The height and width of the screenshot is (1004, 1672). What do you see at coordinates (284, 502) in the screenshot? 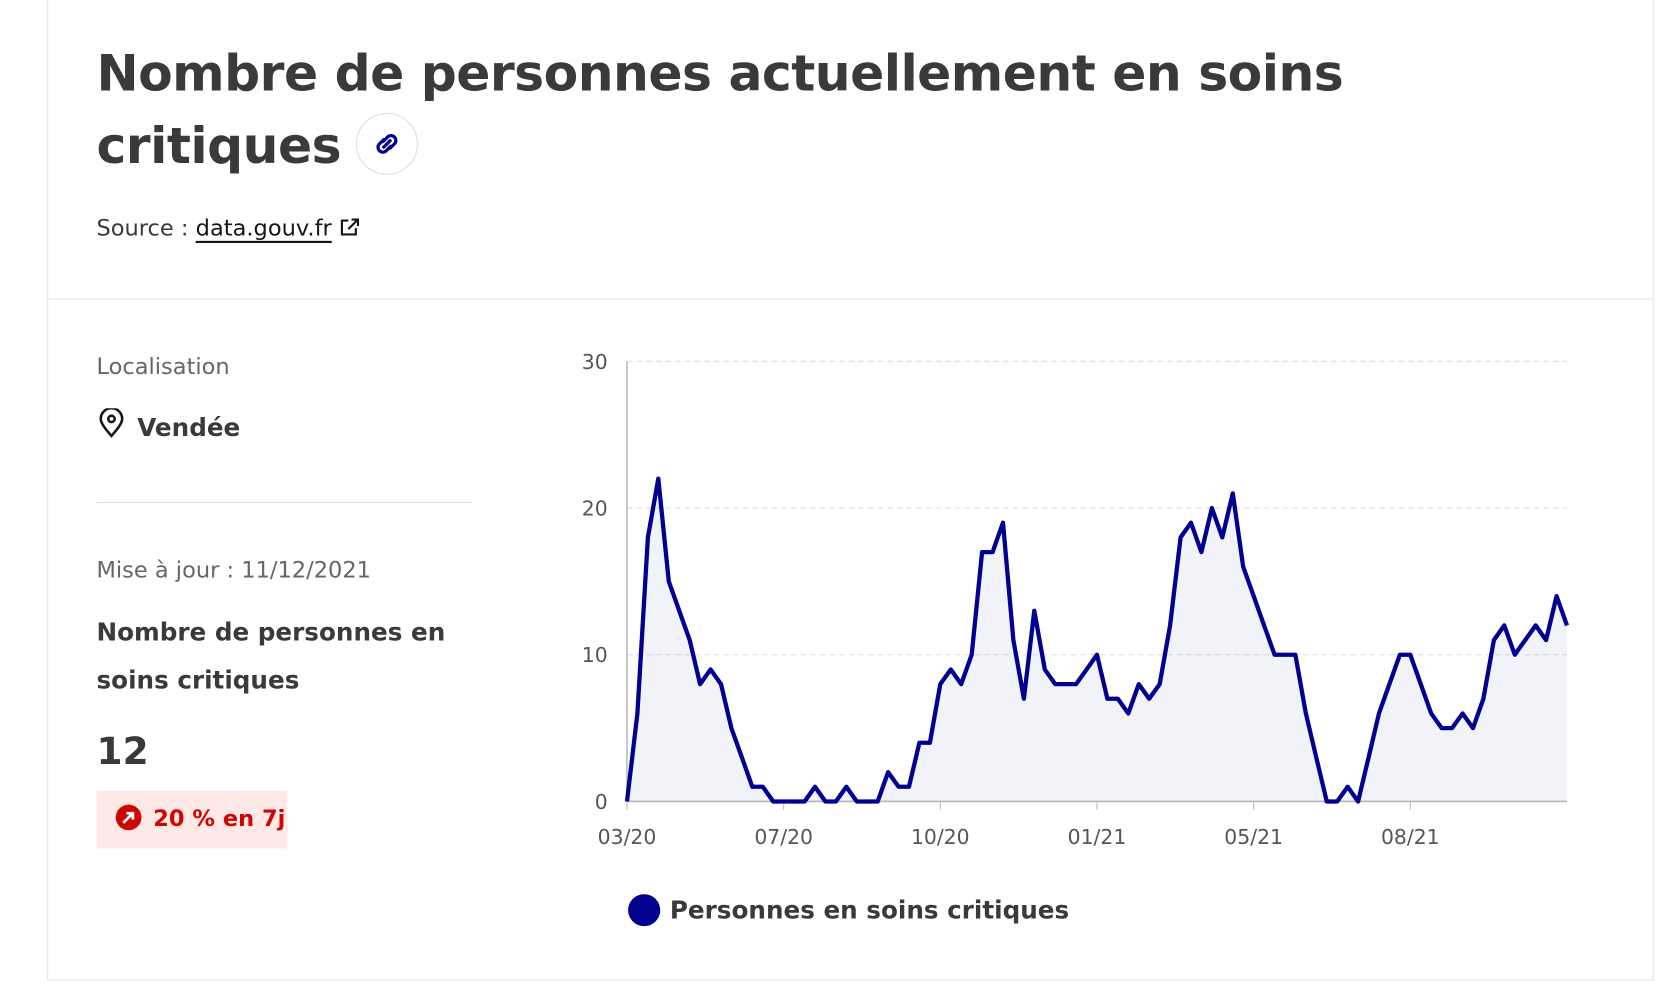
I see `sidebar-divider` at bounding box center [284, 502].